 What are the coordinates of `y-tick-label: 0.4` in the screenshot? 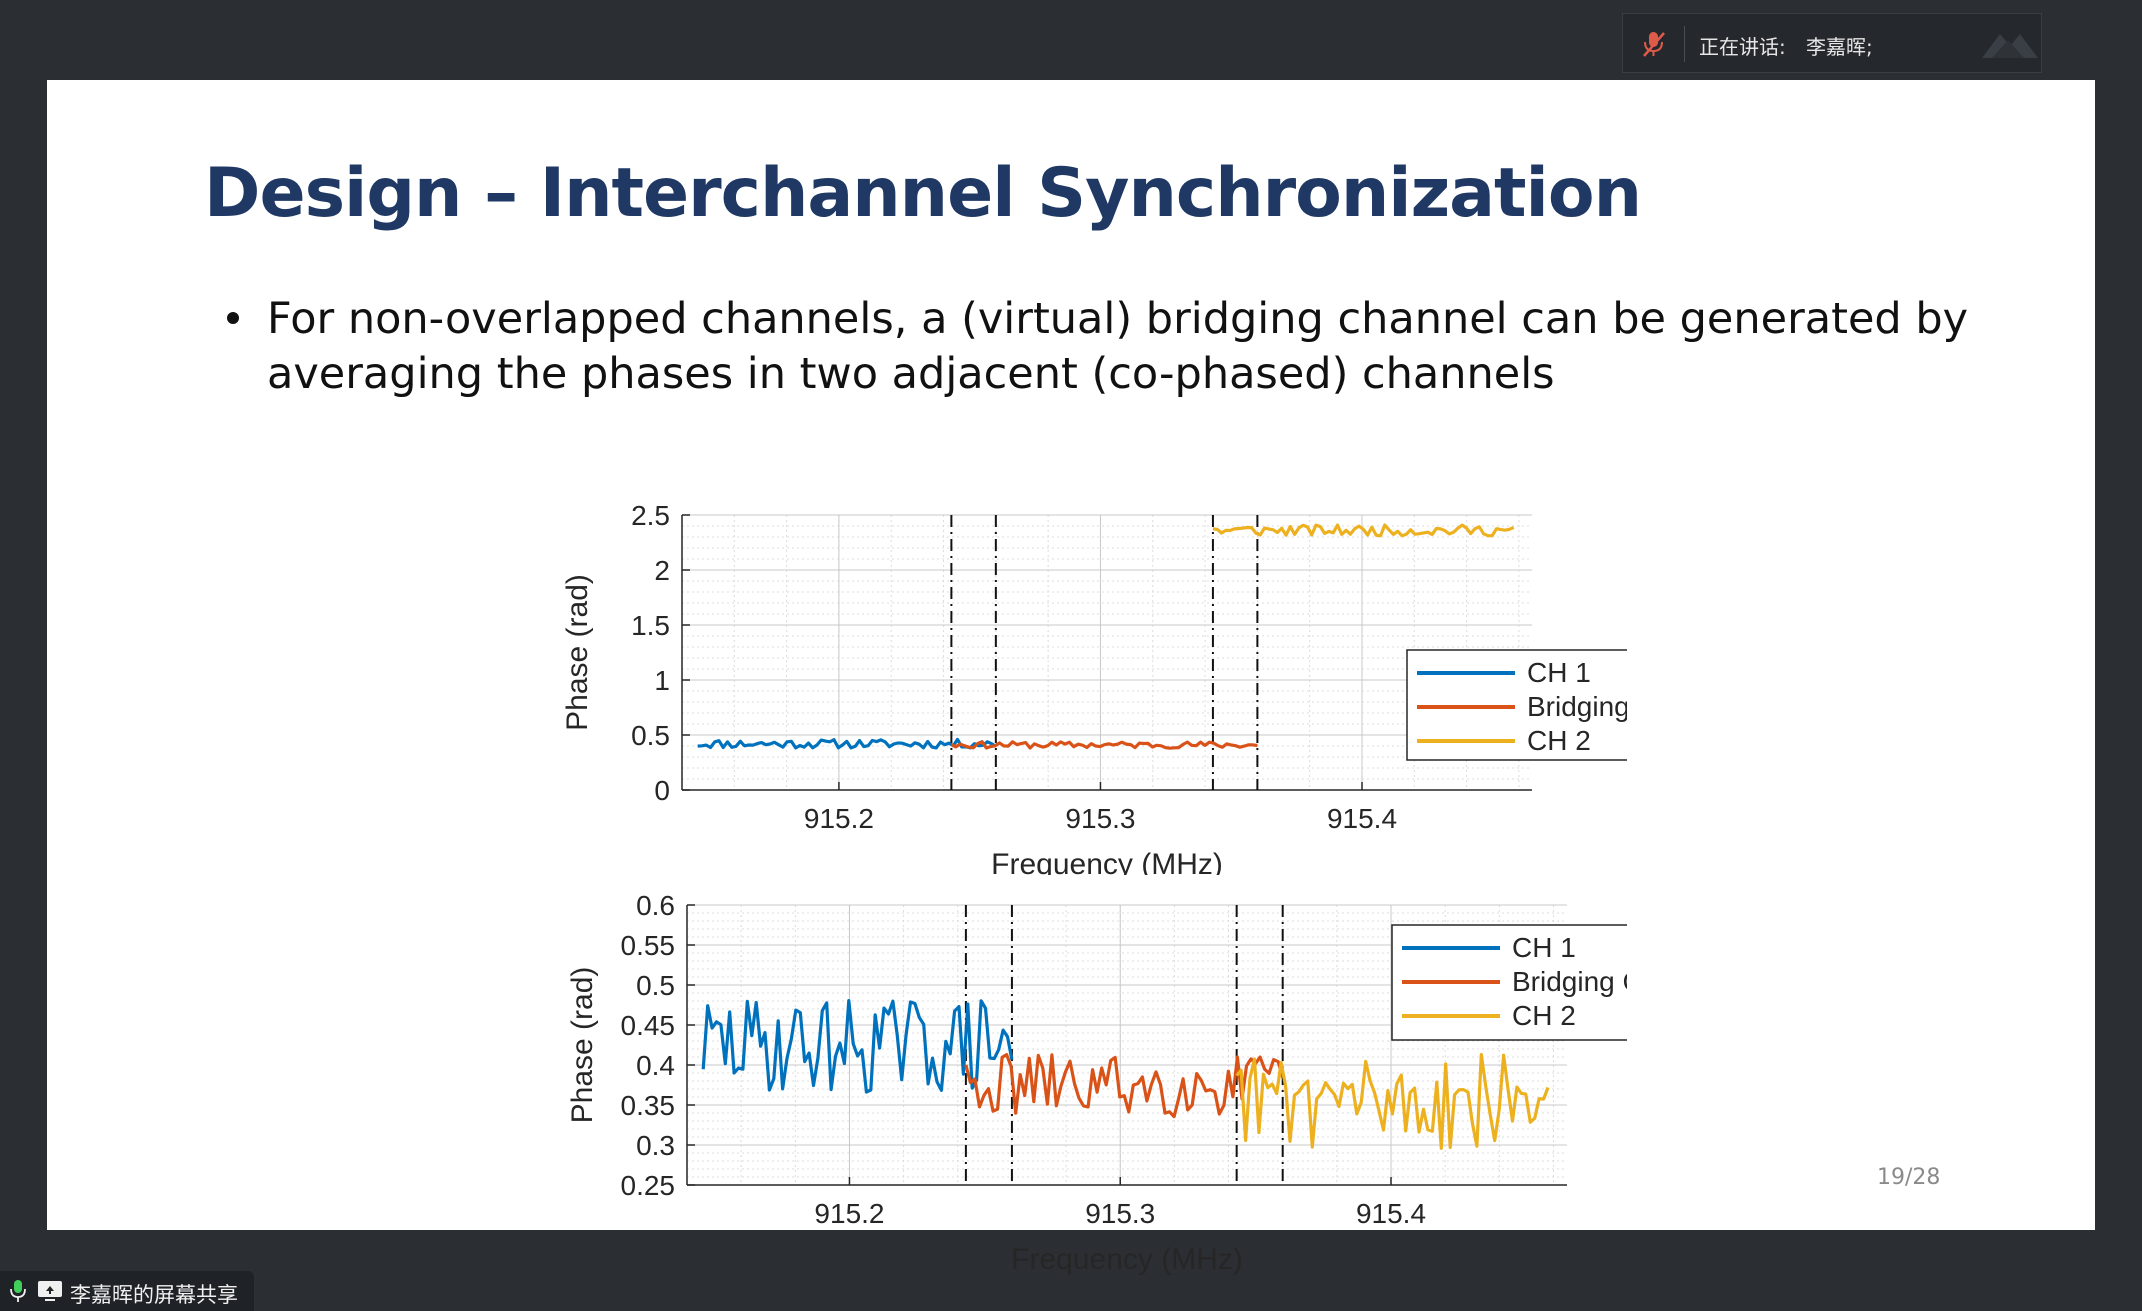 It's located at (655, 1065).